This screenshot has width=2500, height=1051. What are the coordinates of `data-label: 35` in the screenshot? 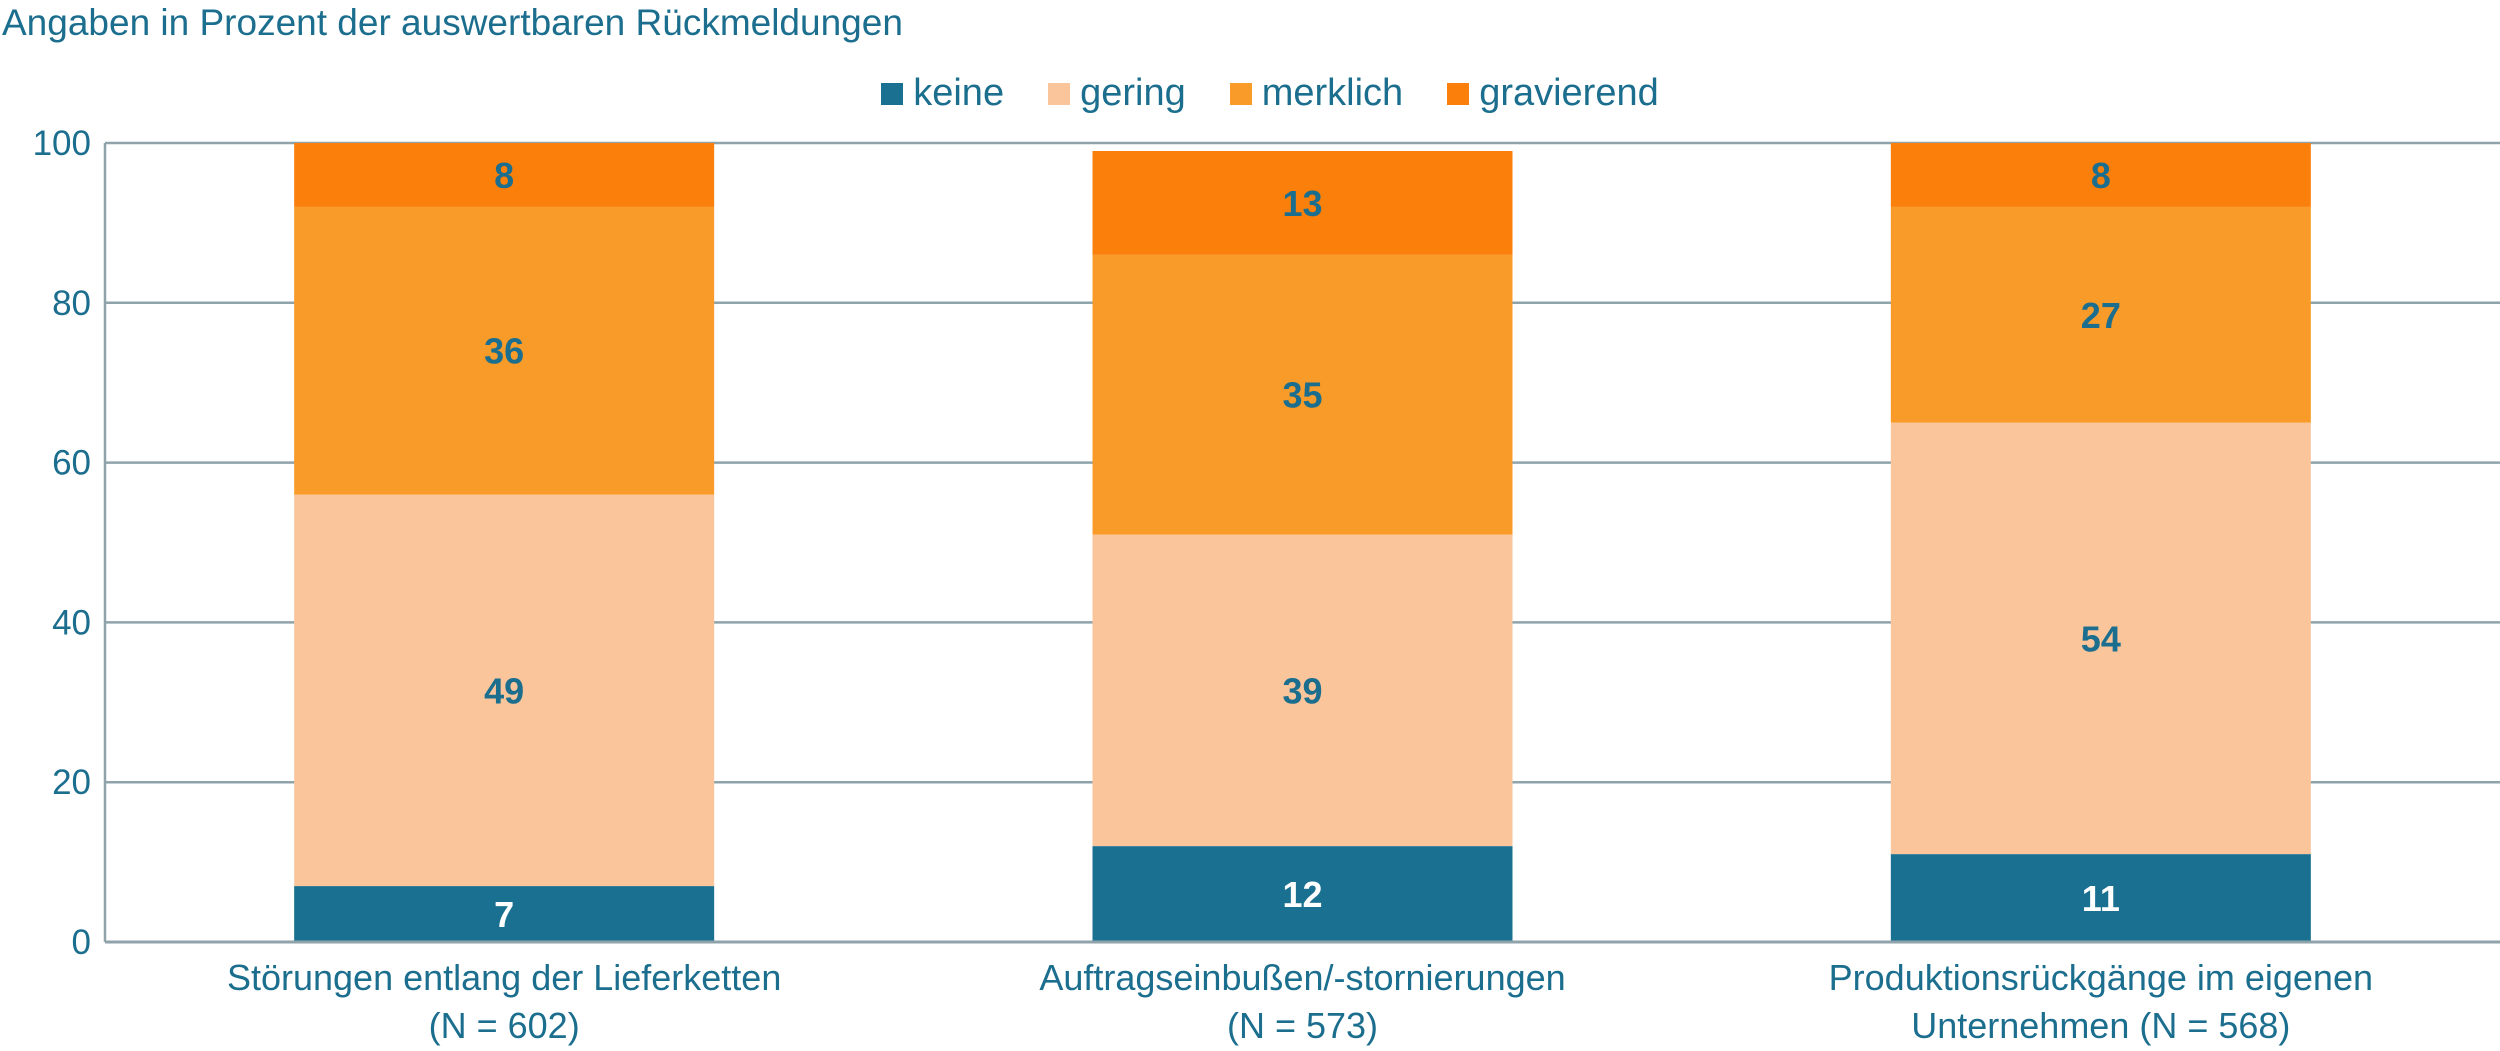 It's located at (1302, 395).